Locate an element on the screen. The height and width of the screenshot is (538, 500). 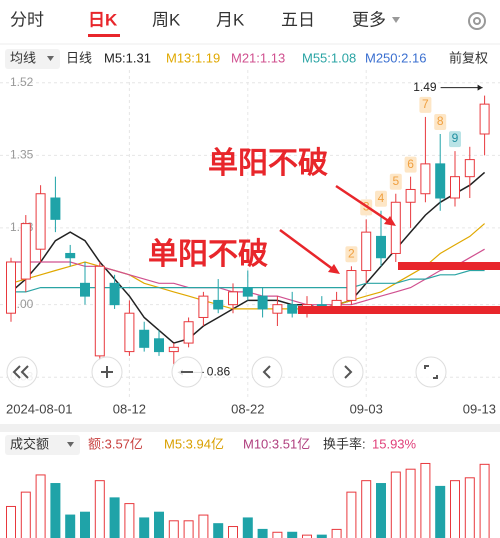
button-fullscreen is located at coordinates (431, 372).